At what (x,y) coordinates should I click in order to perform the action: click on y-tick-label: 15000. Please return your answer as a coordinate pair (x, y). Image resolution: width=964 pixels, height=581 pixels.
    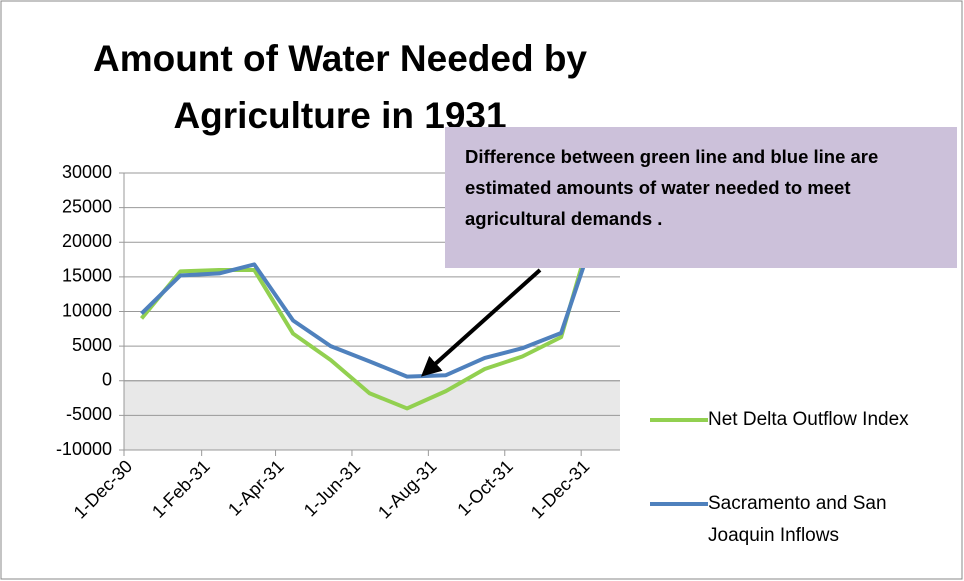
    Looking at the image, I should click on (87, 276).